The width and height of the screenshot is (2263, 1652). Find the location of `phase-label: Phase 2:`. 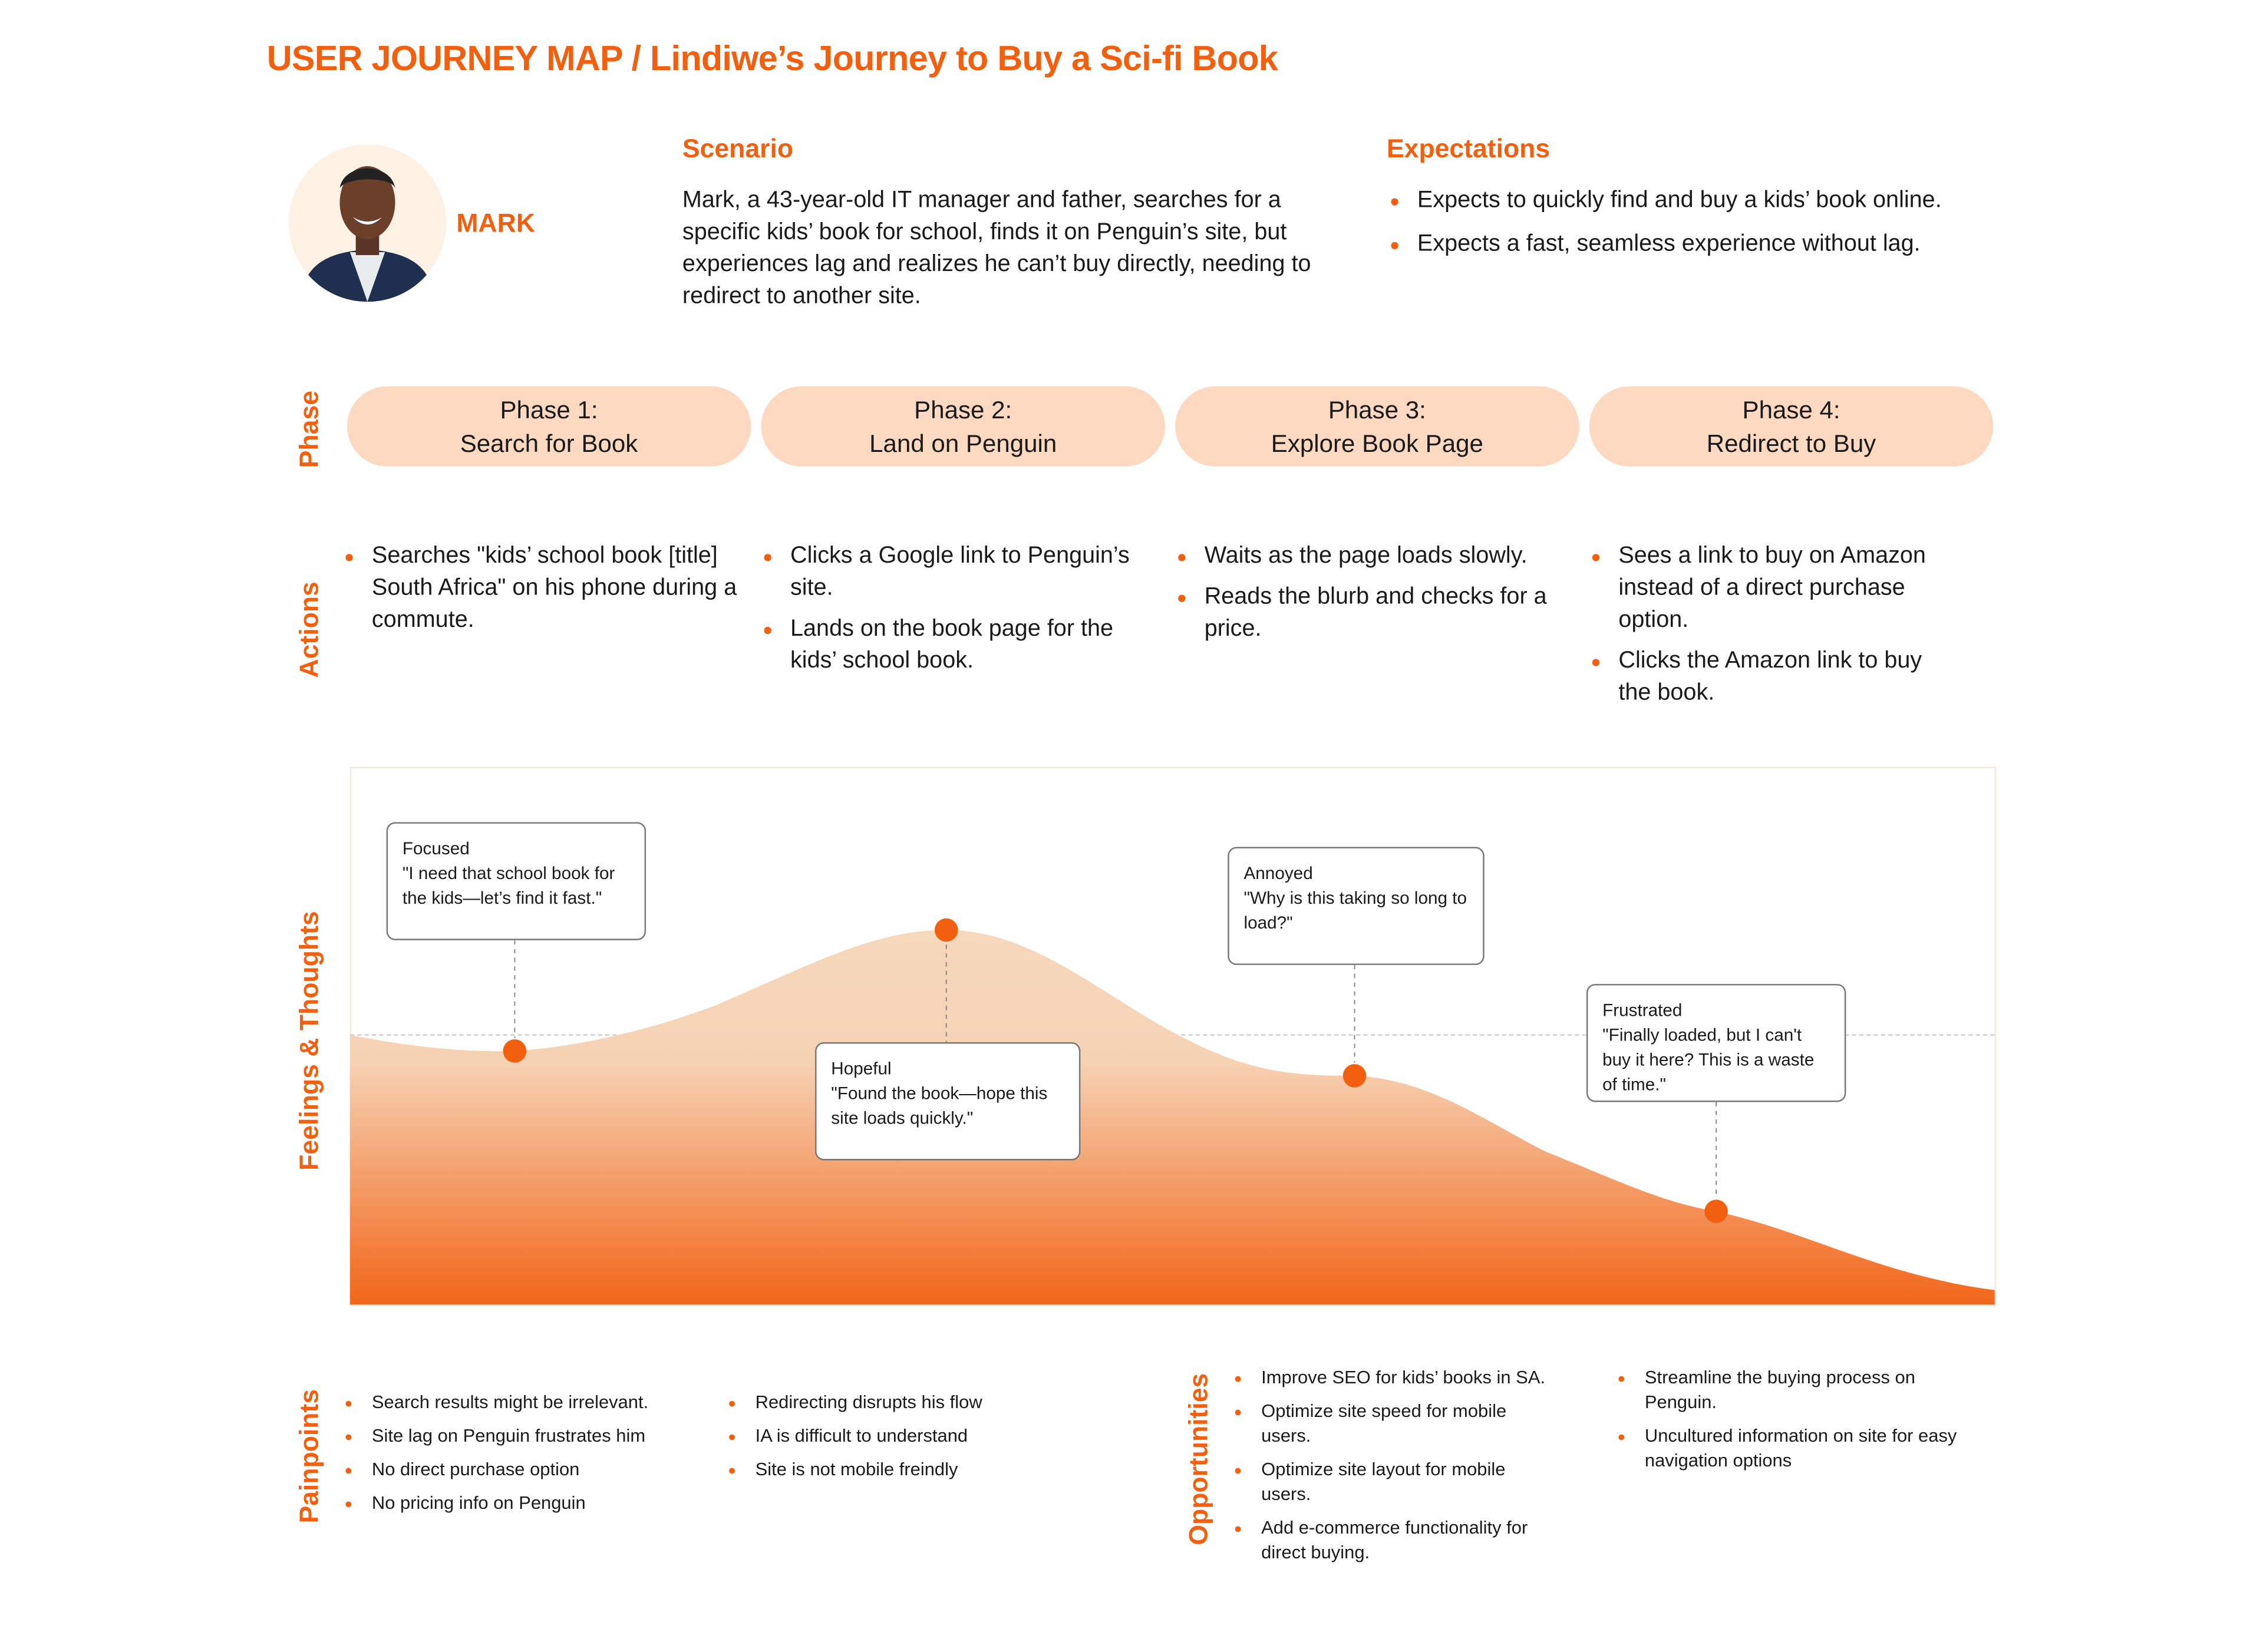

phase-label: Phase 2: is located at coordinates (963, 410).